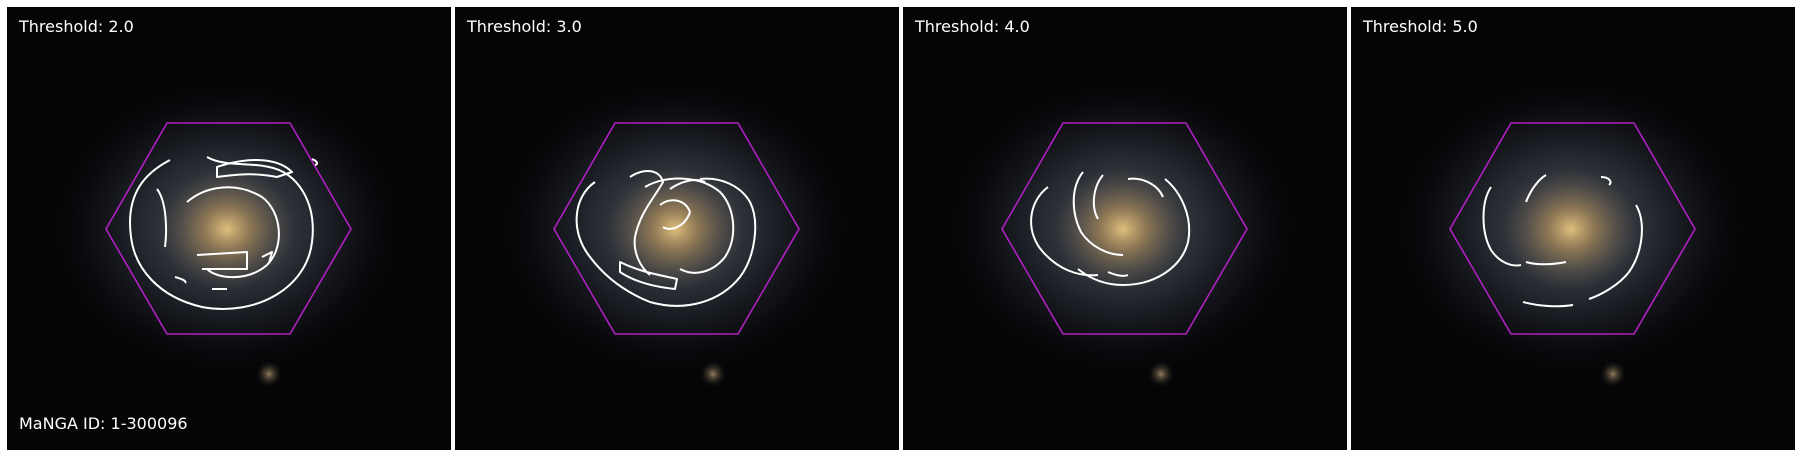  Describe the element at coordinates (103, 423) in the screenshot. I see `manga-id-label: MaNGA ID: 1-300096` at that location.